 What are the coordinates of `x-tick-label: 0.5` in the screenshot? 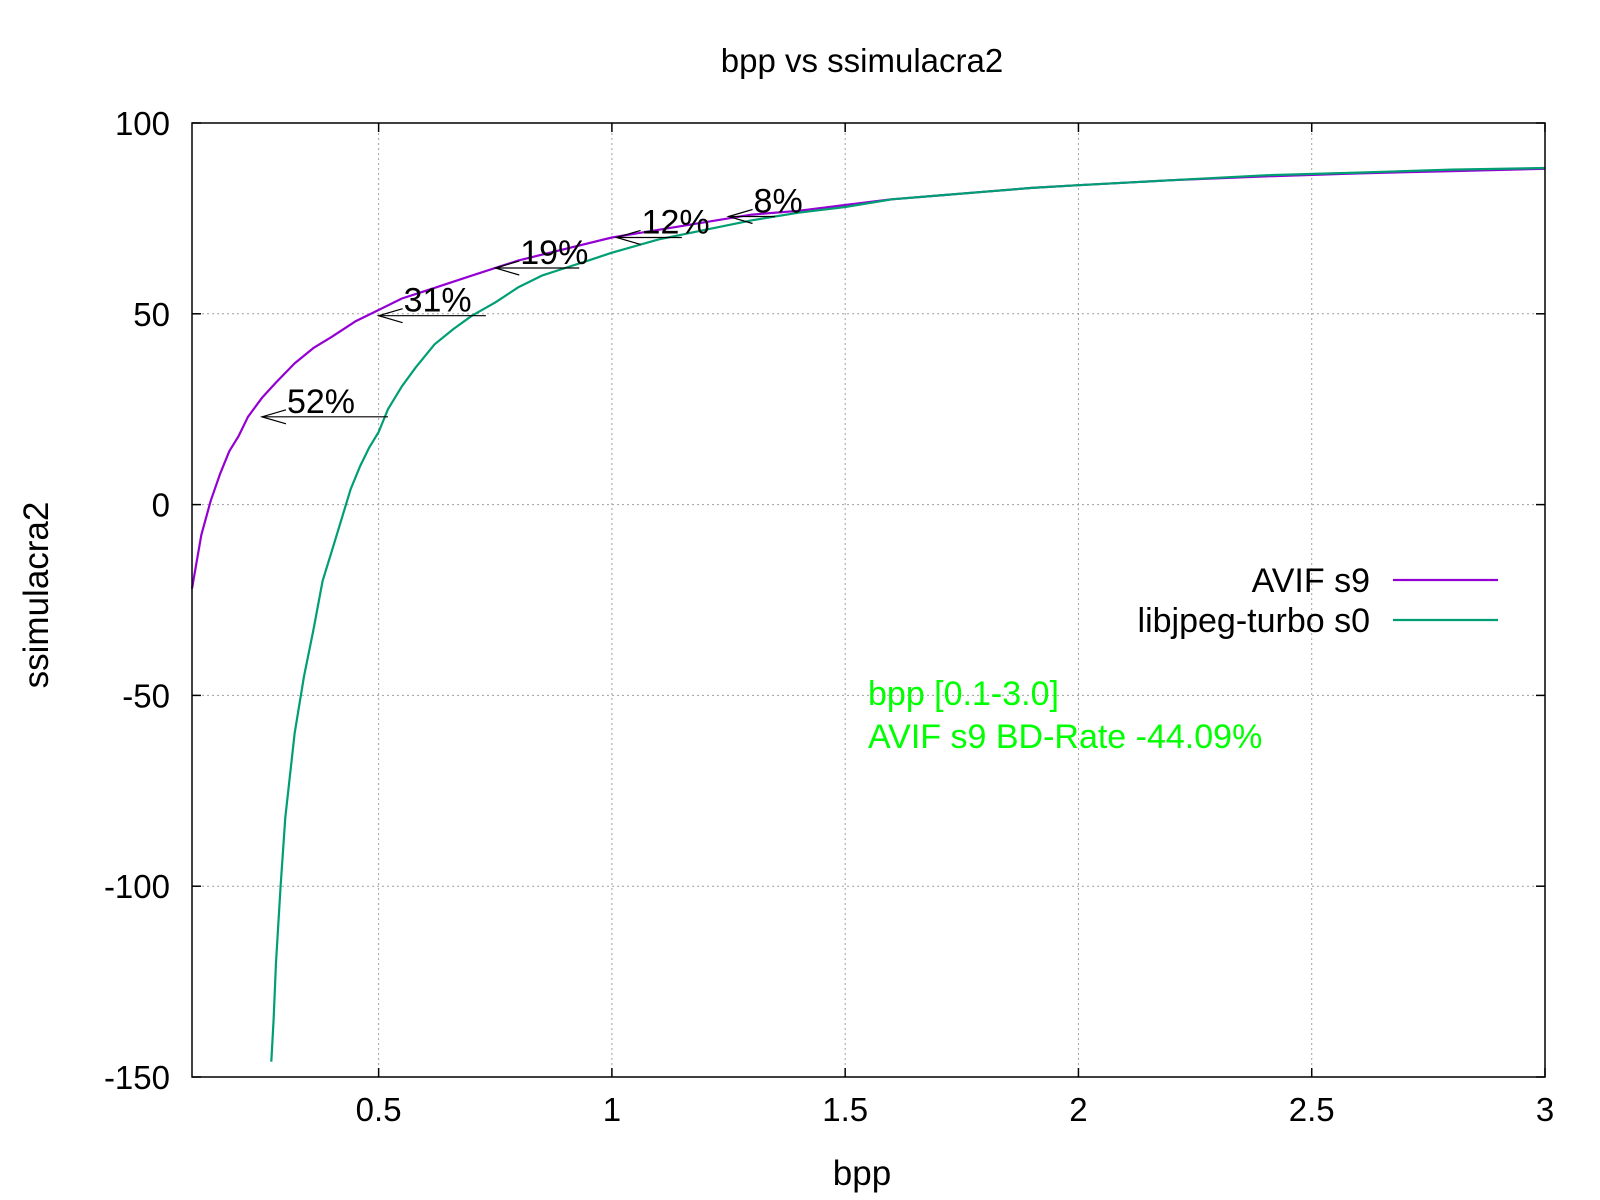 It's located at (379, 1109).